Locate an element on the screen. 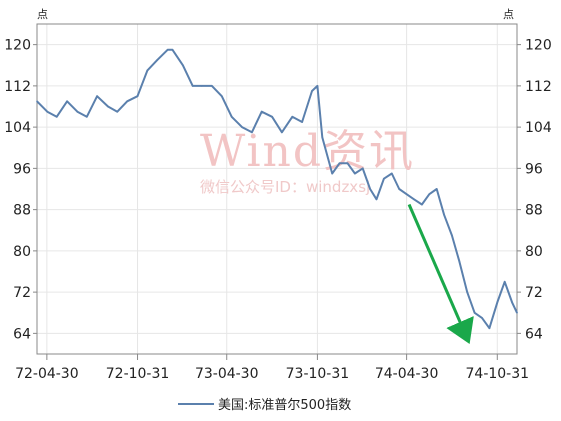  y-tick-label-left: 80 is located at coordinates (22, 252).